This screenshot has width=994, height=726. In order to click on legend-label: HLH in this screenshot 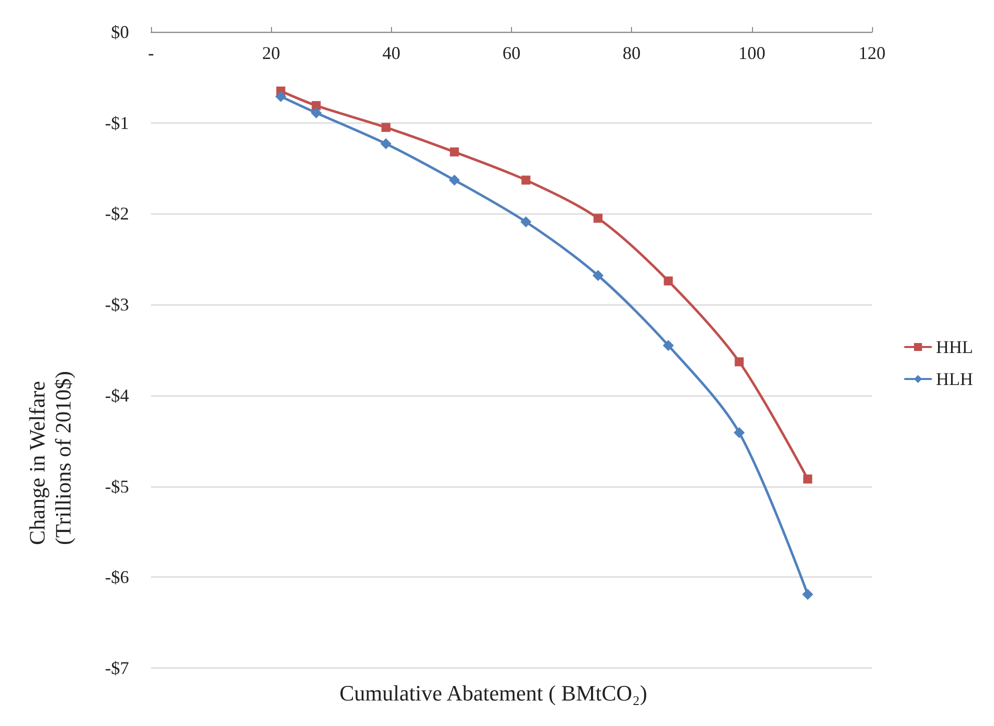, I will do `click(955, 379)`.